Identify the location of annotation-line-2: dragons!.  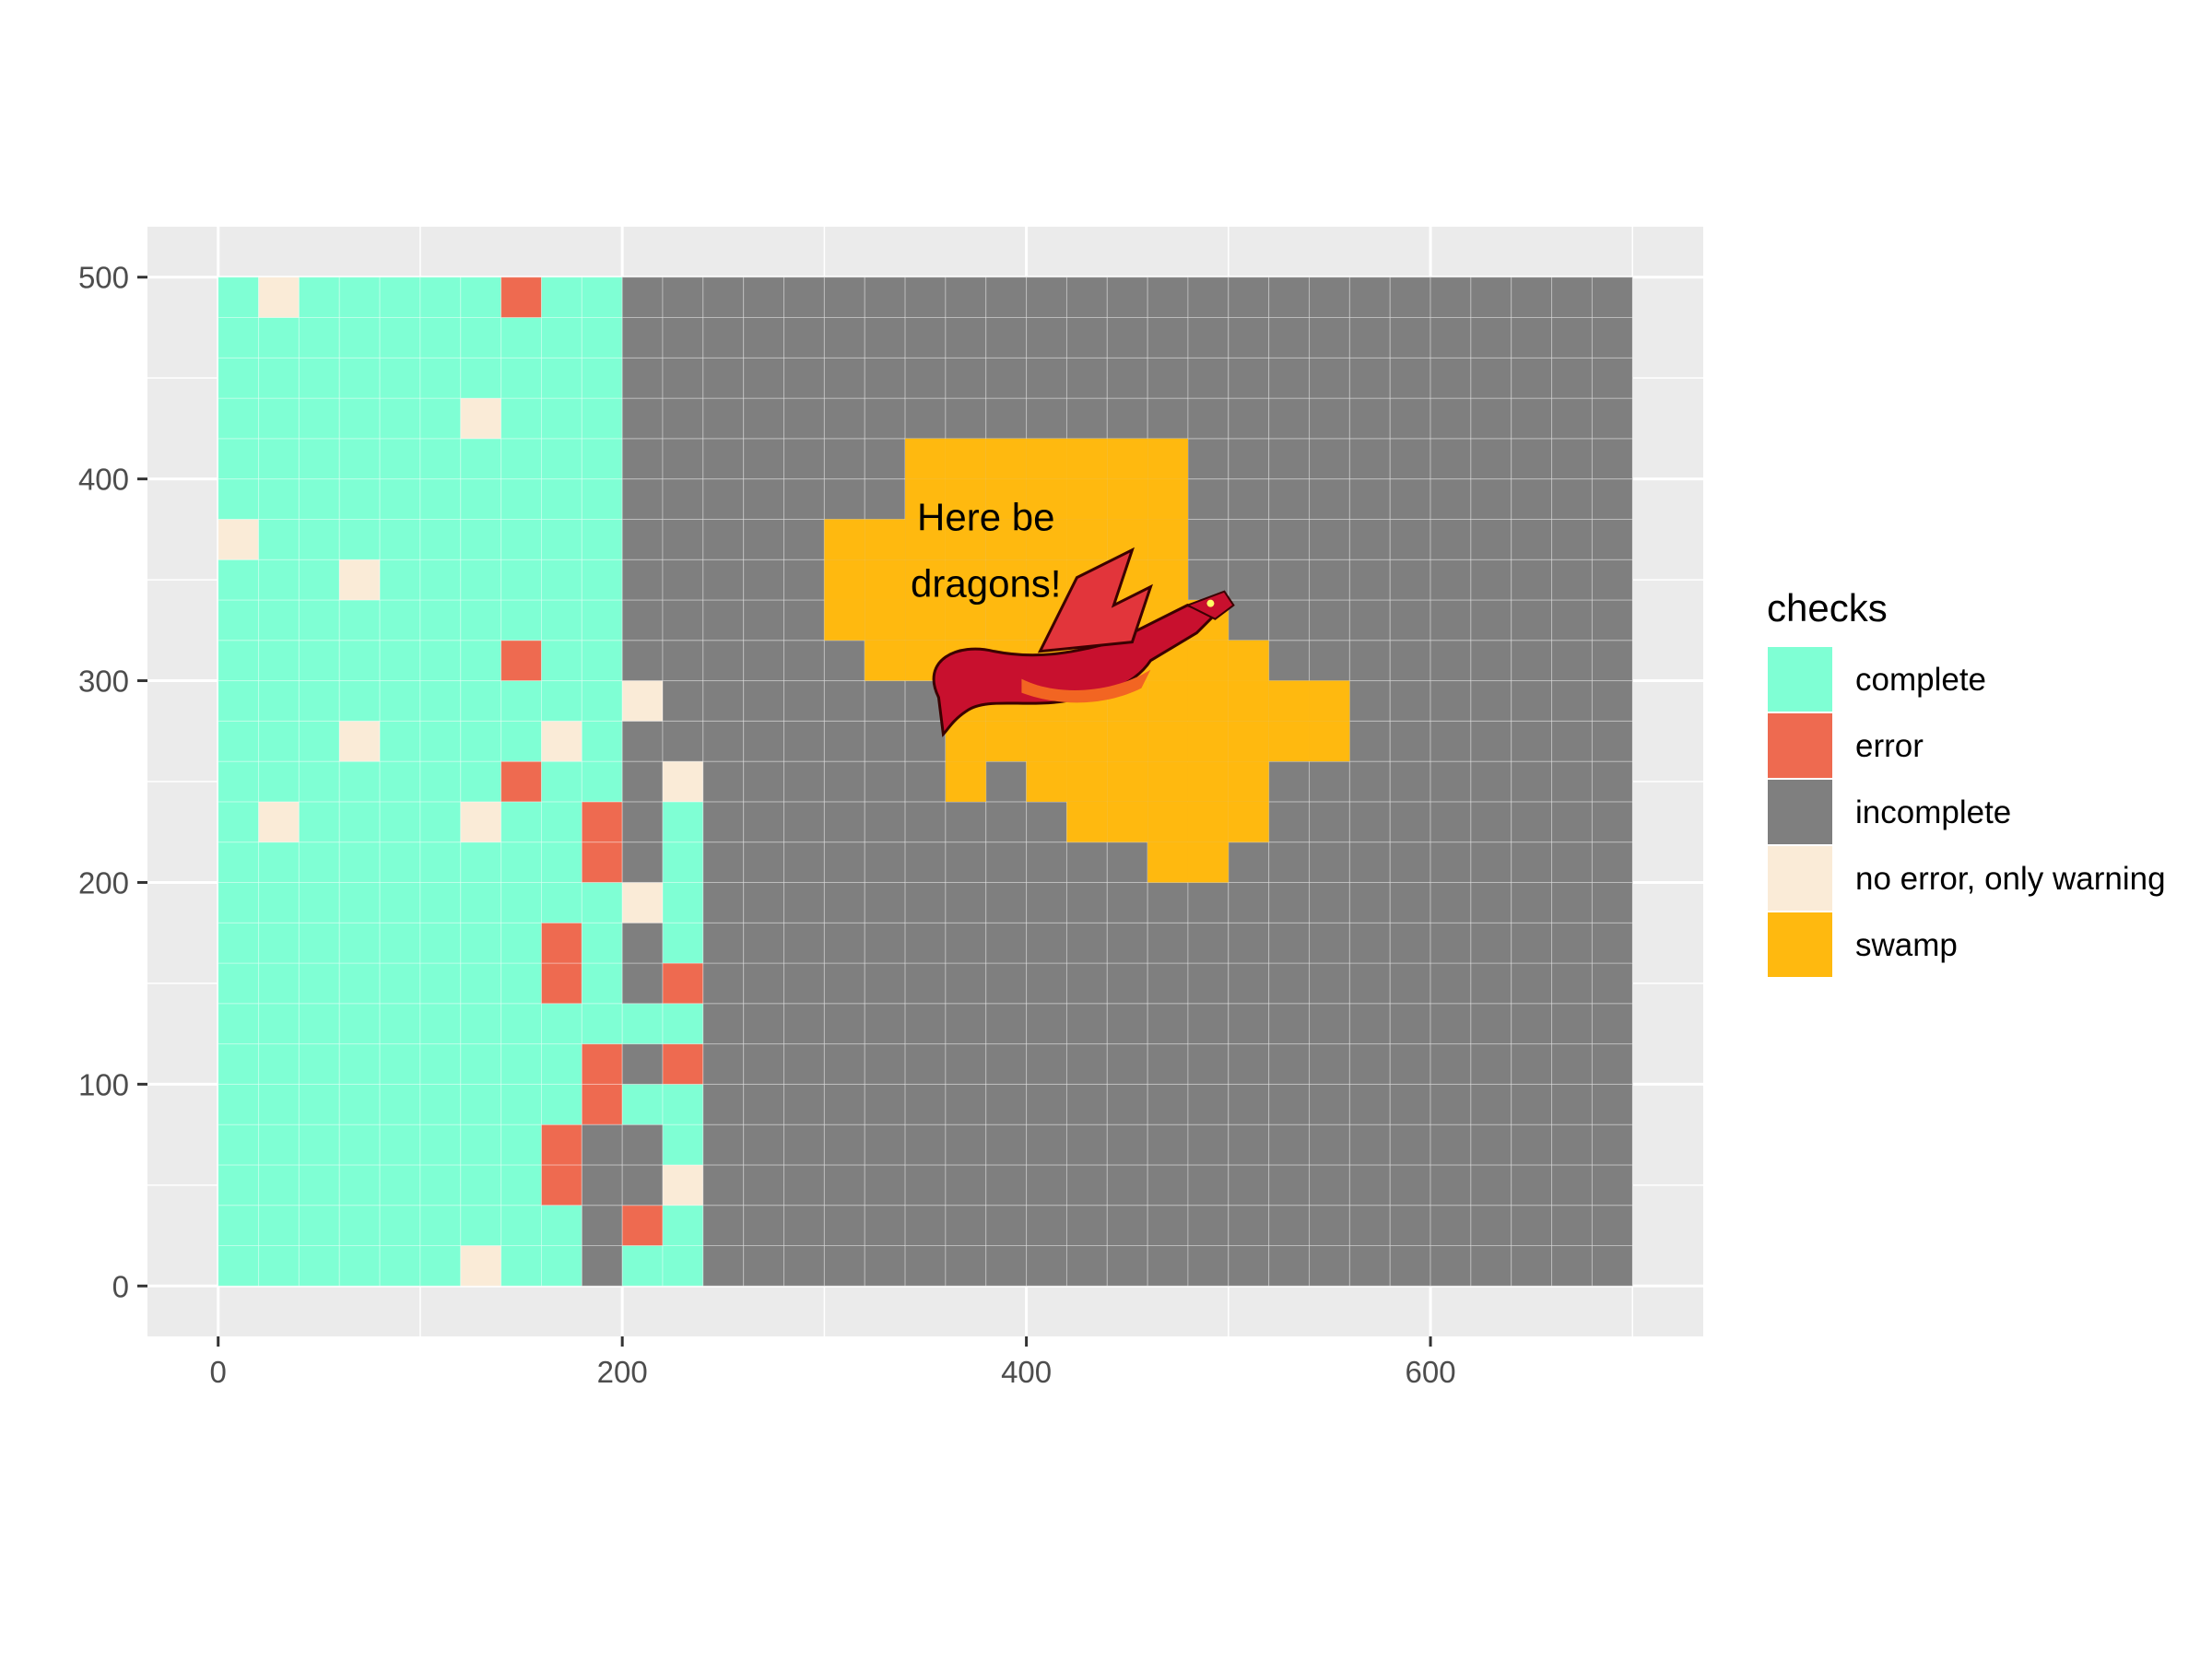
(986, 583).